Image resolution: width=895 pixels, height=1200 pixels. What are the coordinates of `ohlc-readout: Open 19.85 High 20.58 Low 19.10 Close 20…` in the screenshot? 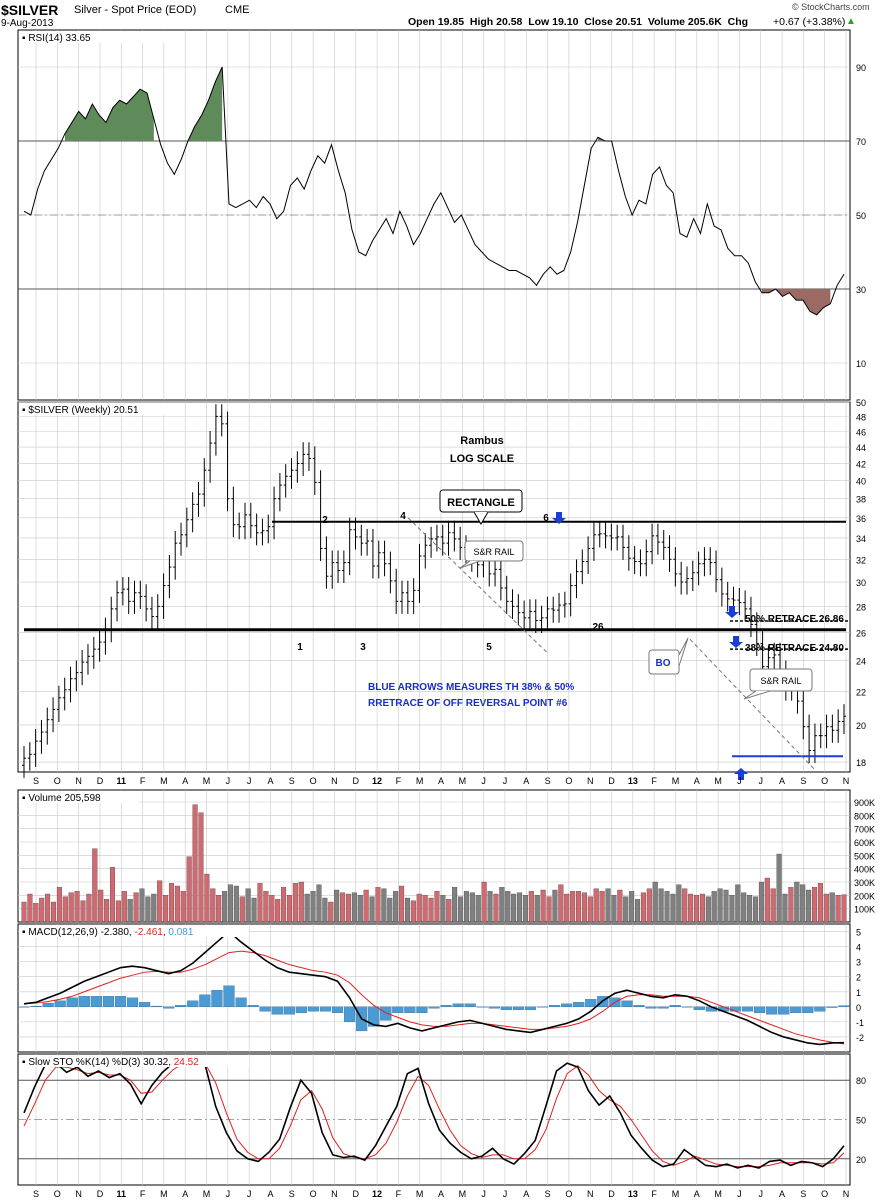 It's located at (578, 22).